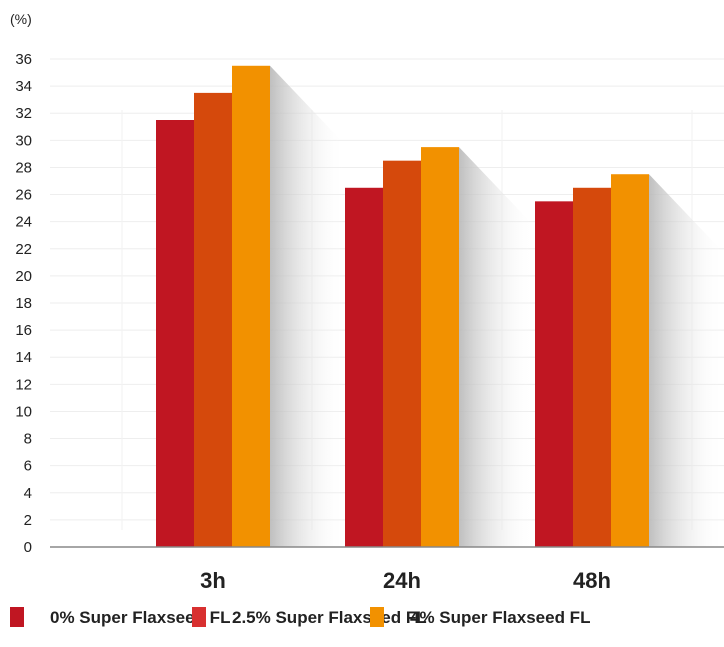 Image resolution: width=724 pixels, height=647 pixels. I want to click on y-tick-label: 12, so click(23, 384).